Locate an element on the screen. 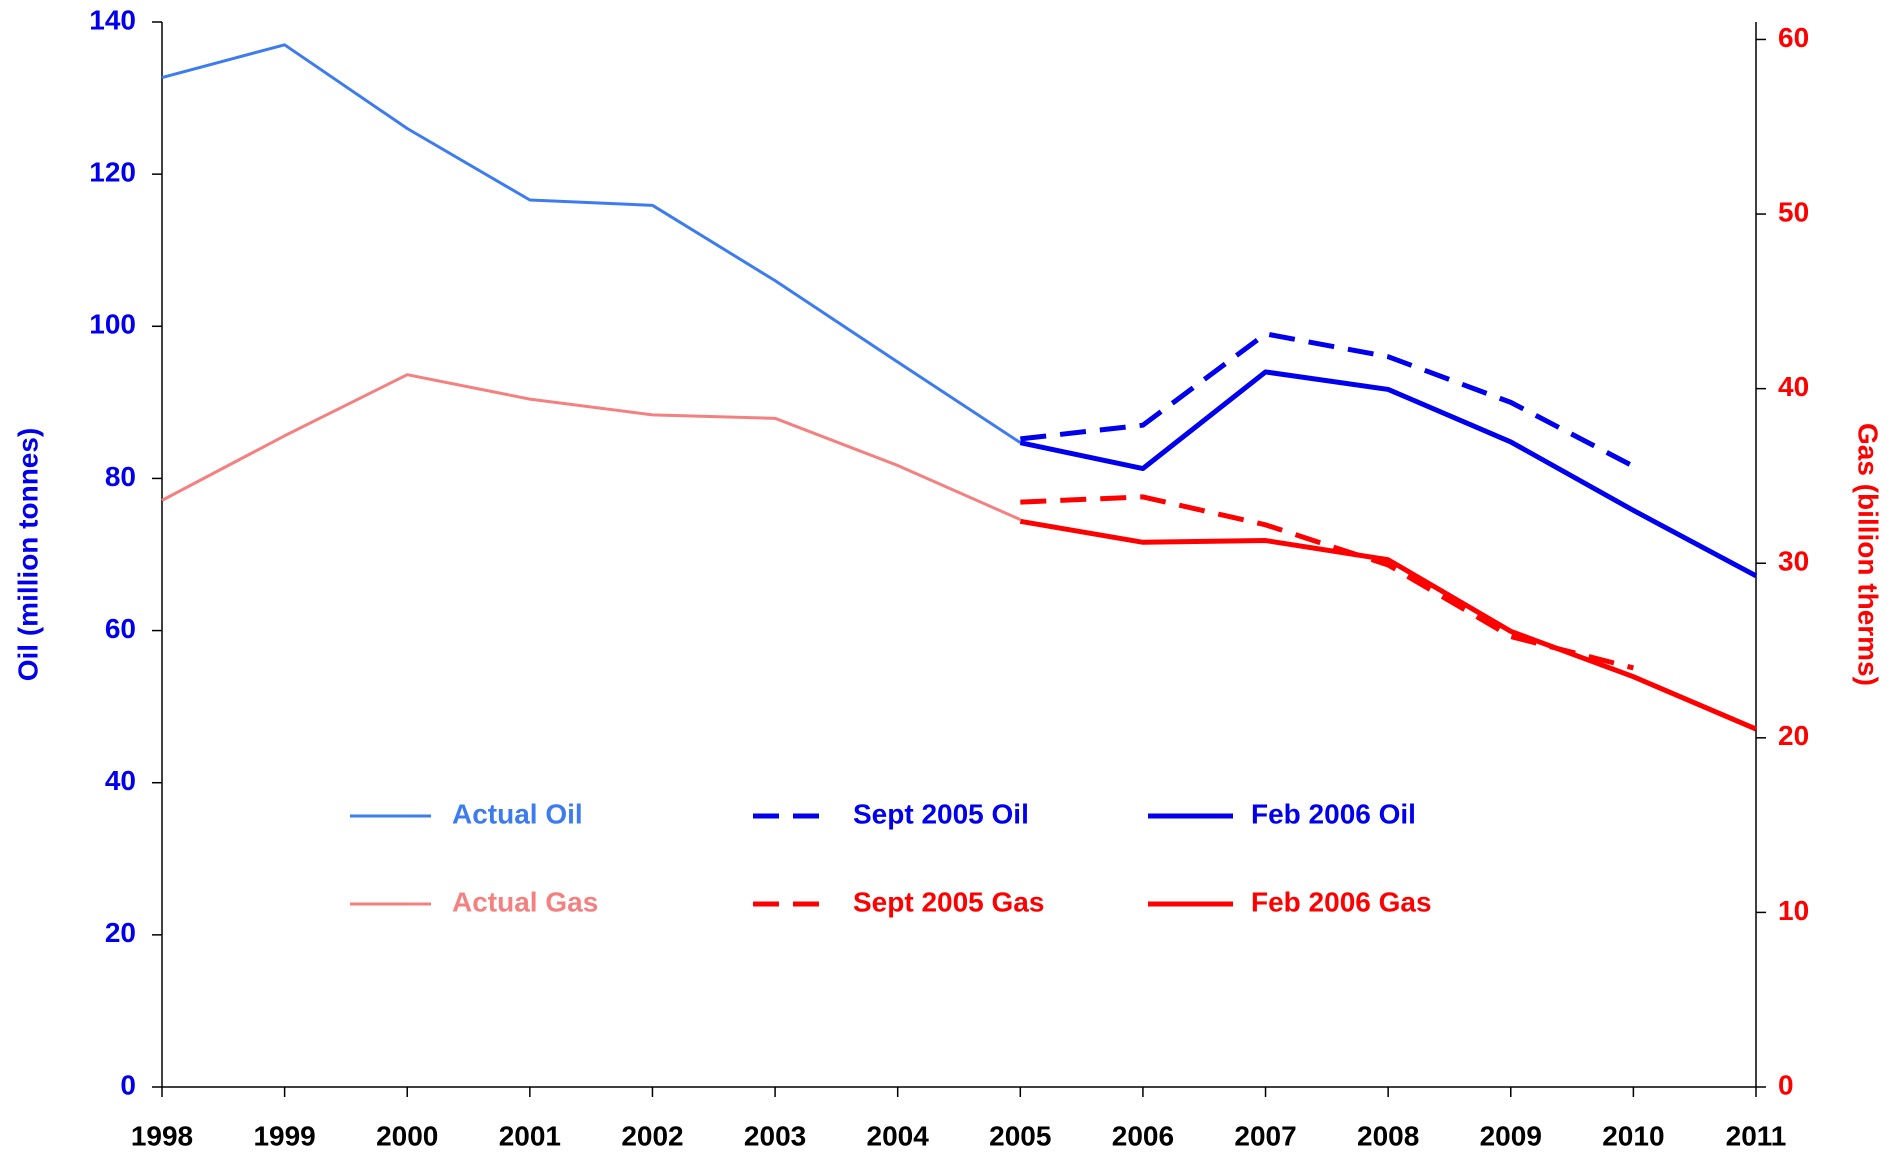 This screenshot has width=1890, height=1154. x-tick-label: 2002 is located at coordinates (652, 1135).